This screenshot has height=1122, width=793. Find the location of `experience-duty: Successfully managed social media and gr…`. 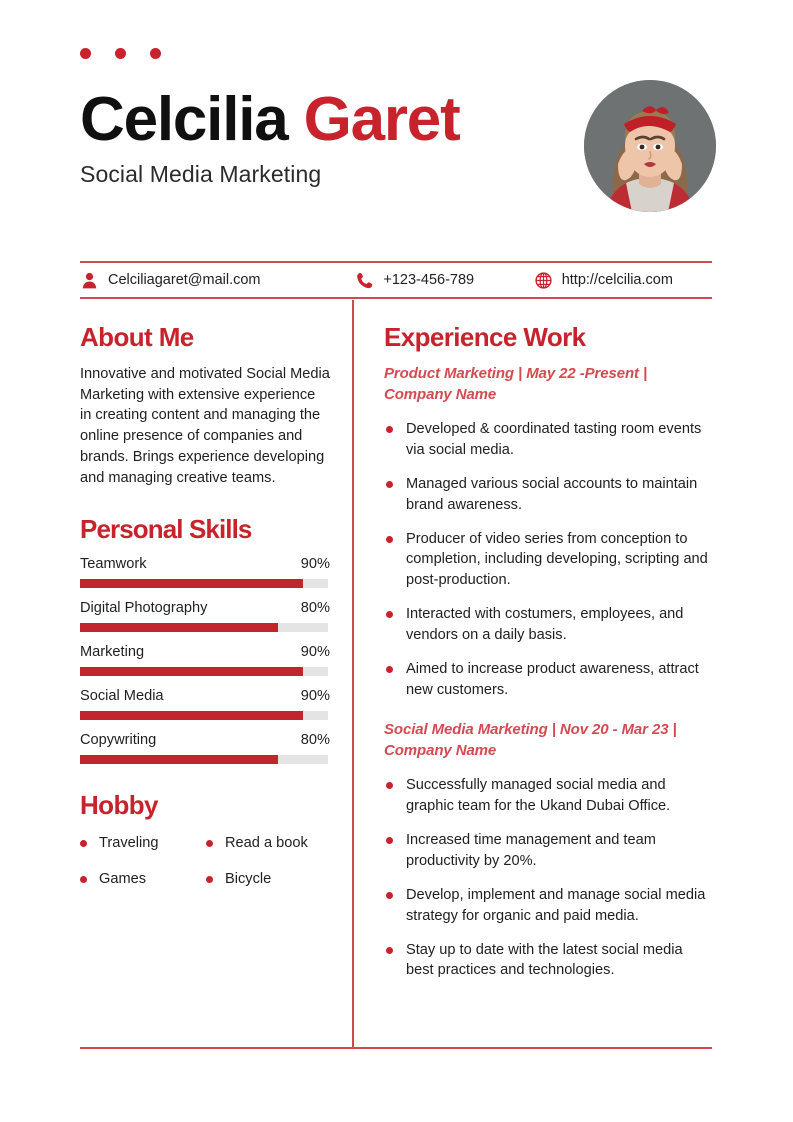

experience-duty: Successfully managed social media and gr… is located at coordinates (549, 795).